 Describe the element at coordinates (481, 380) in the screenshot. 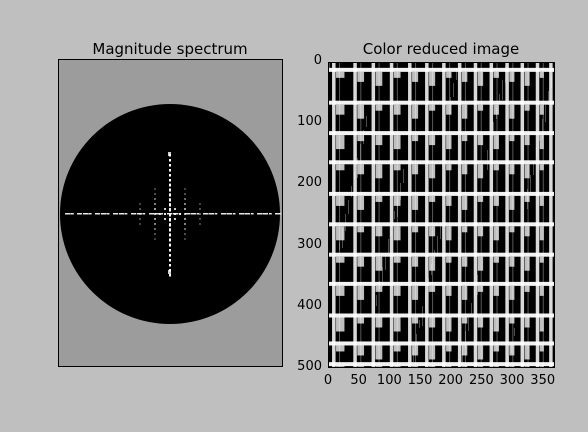

I see `x-tick-label: 250` at that location.